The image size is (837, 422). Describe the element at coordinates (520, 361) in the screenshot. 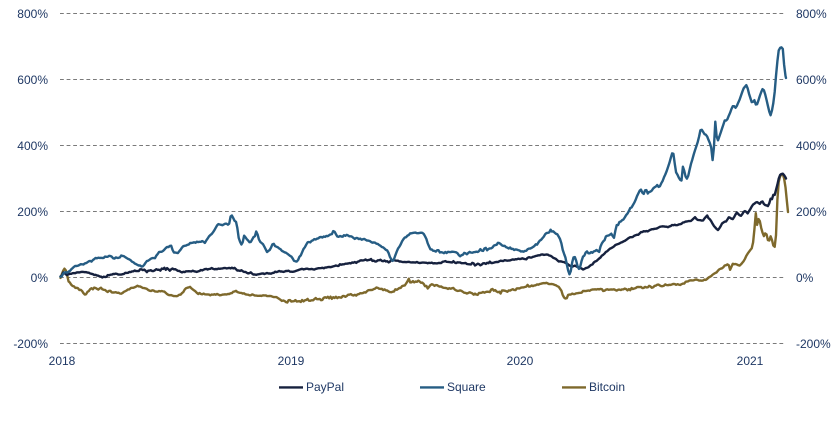

I see `svg-text: 2020` at that location.